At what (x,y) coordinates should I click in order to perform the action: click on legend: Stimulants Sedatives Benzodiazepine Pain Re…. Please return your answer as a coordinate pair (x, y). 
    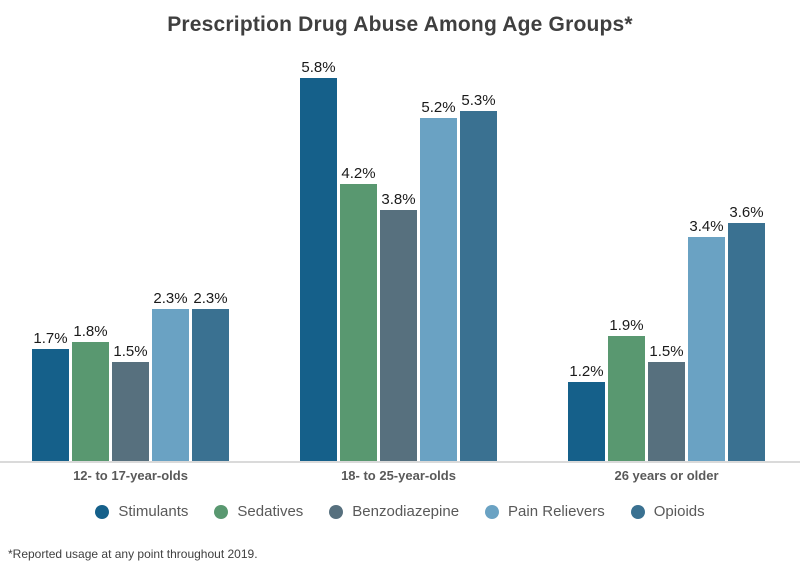
    Looking at the image, I should click on (400, 511).